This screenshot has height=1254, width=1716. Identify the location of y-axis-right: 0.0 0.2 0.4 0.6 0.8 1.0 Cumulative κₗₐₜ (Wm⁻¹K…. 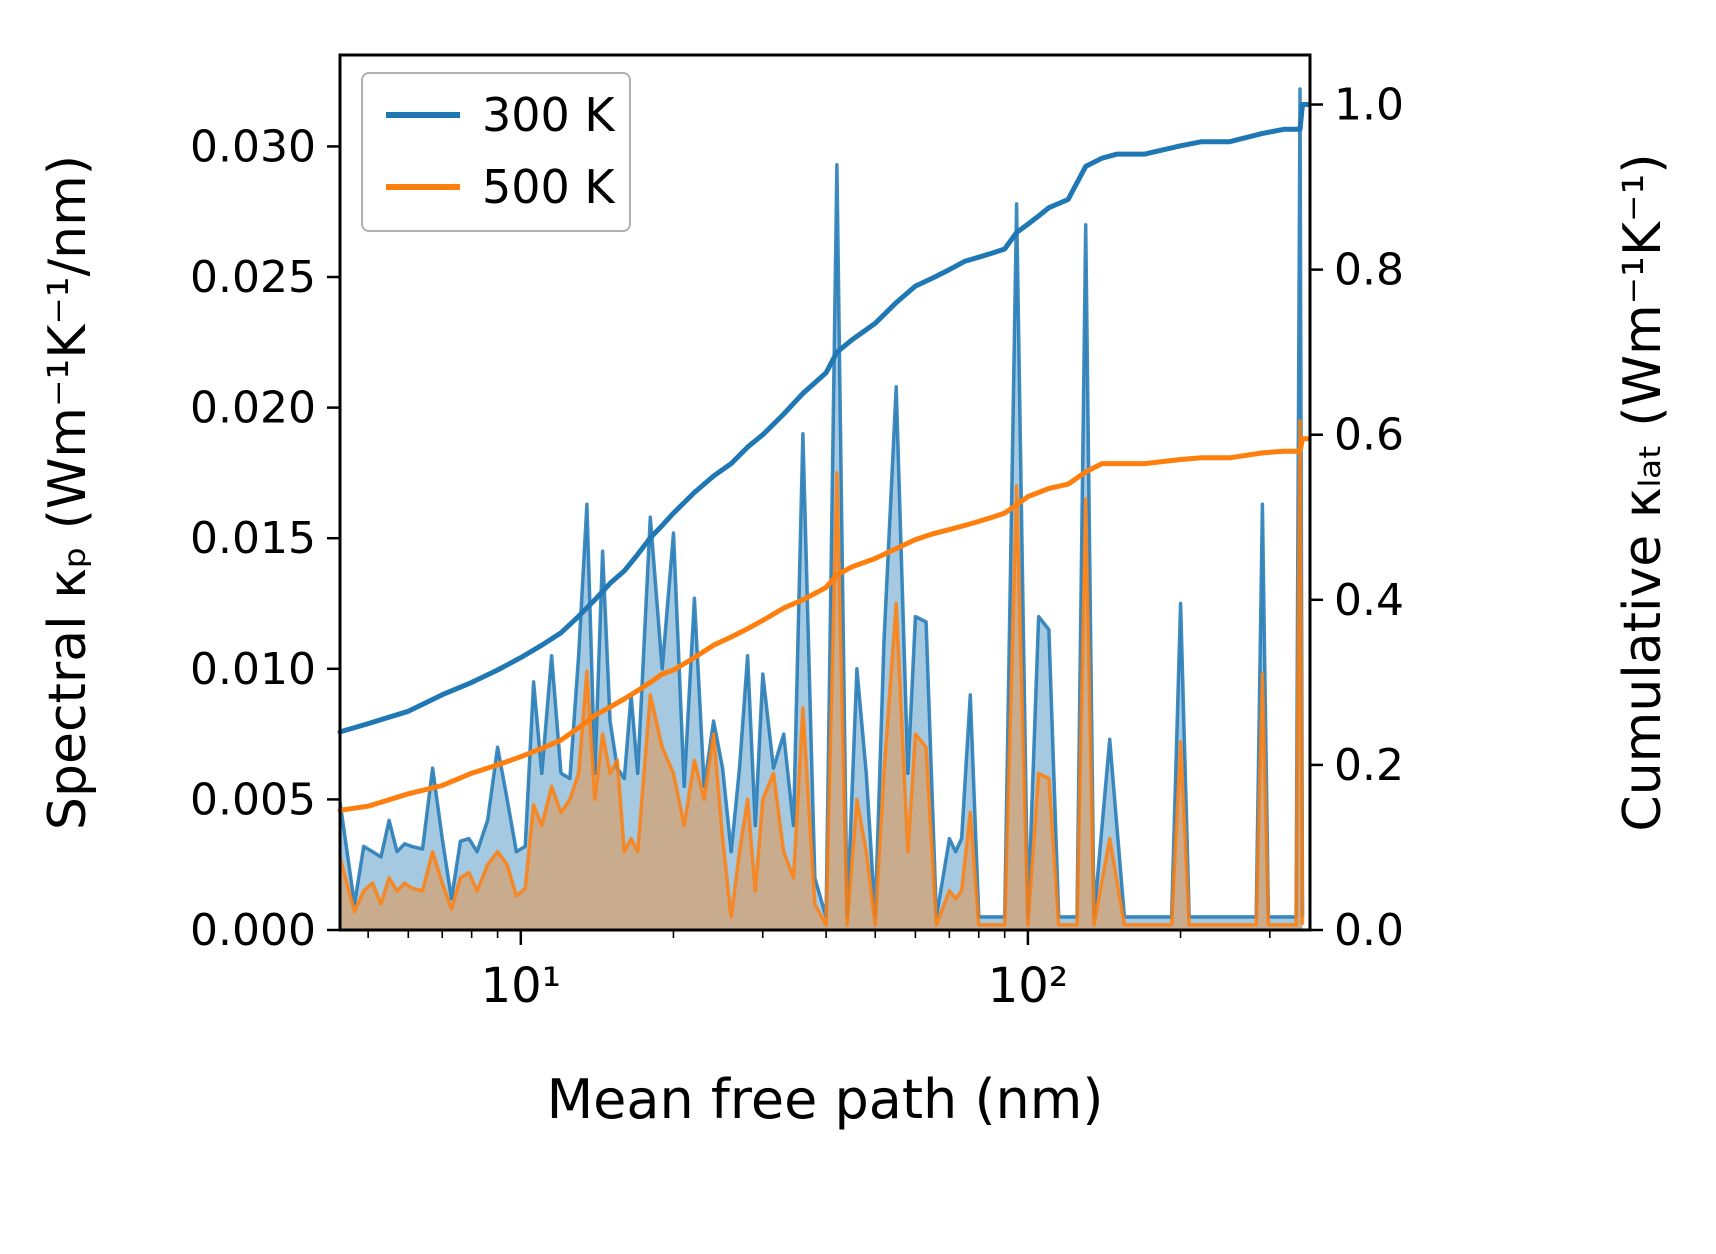
(1491, 518).